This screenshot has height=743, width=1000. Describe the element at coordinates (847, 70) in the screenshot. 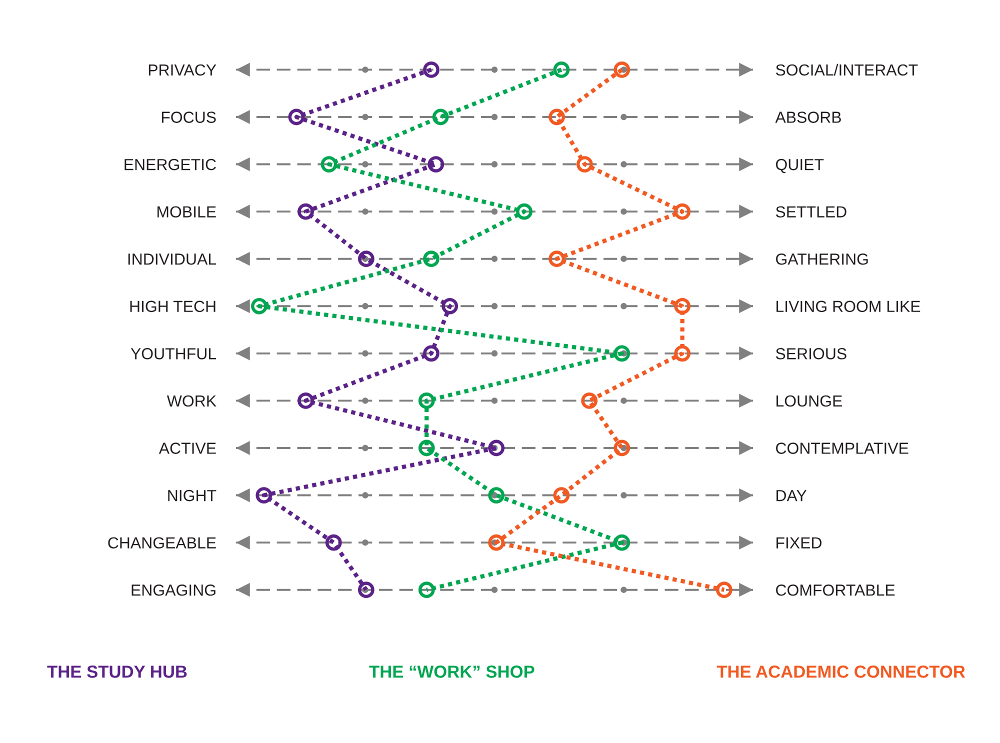

I see `y2-tick-label: SOCIAL/INTERACT` at that location.